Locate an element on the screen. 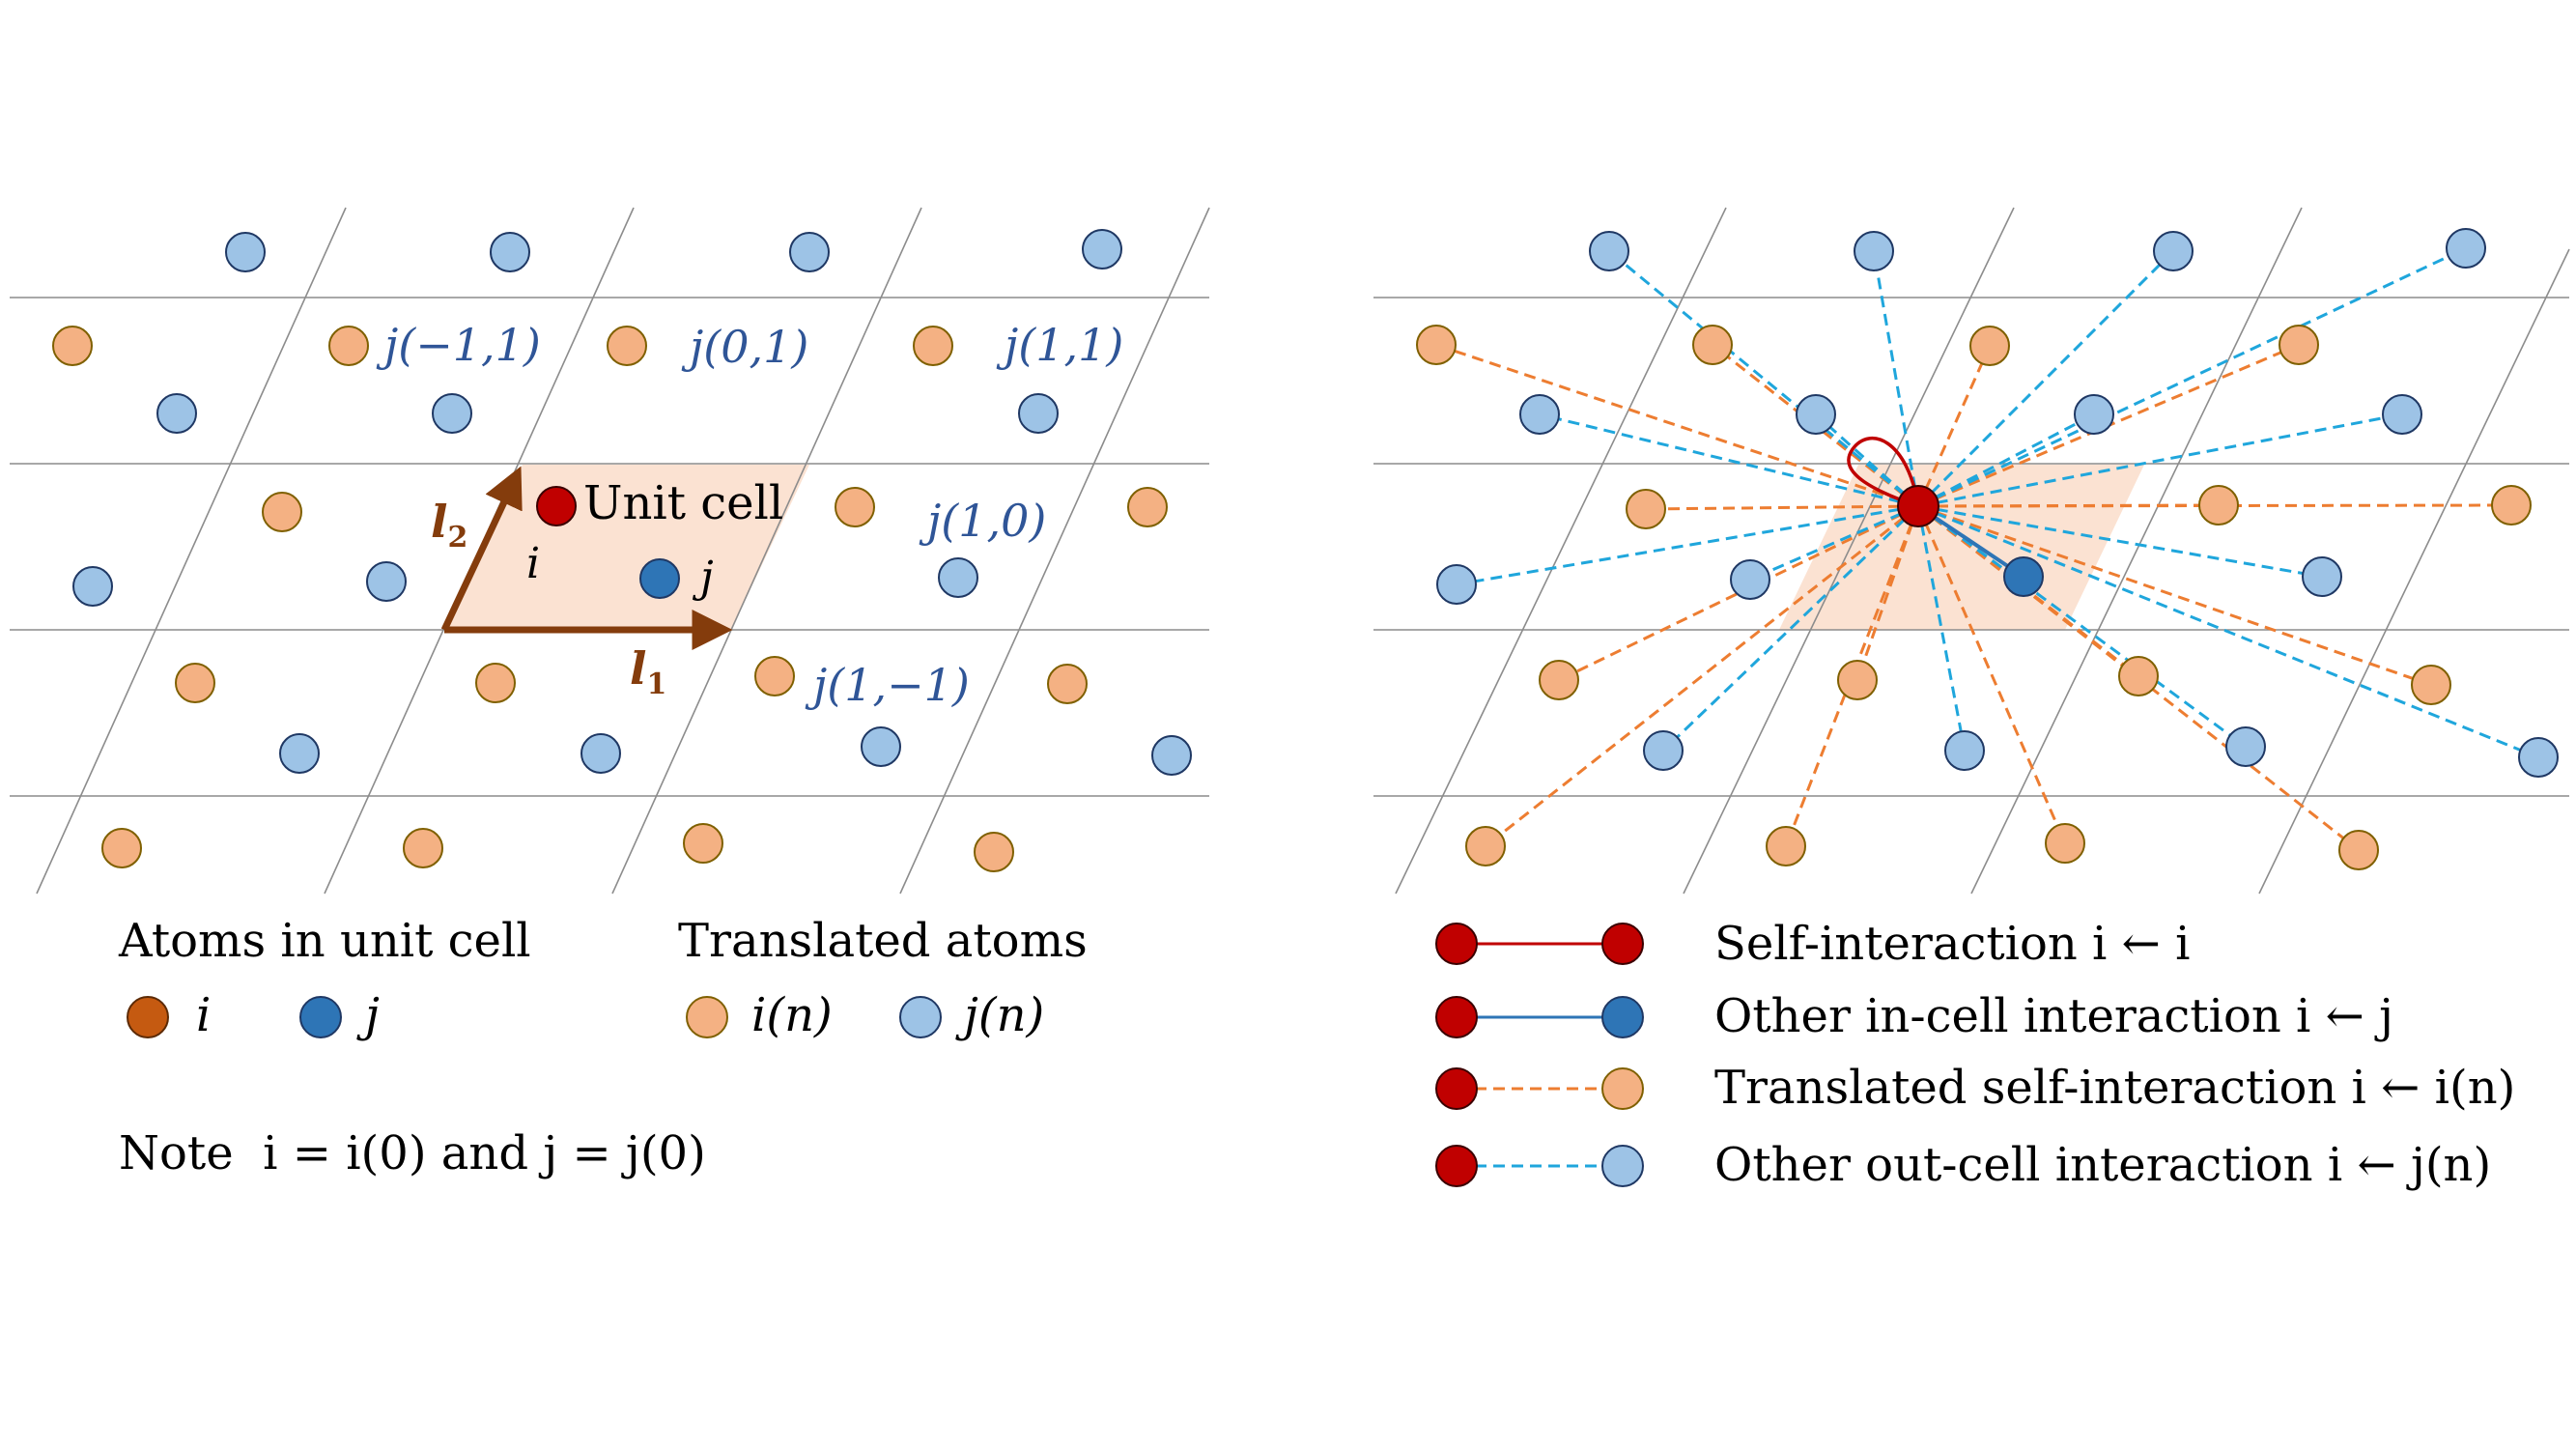 The width and height of the screenshot is (2576, 1449). out-cell-interaction-lines is located at coordinates (1997, 502).